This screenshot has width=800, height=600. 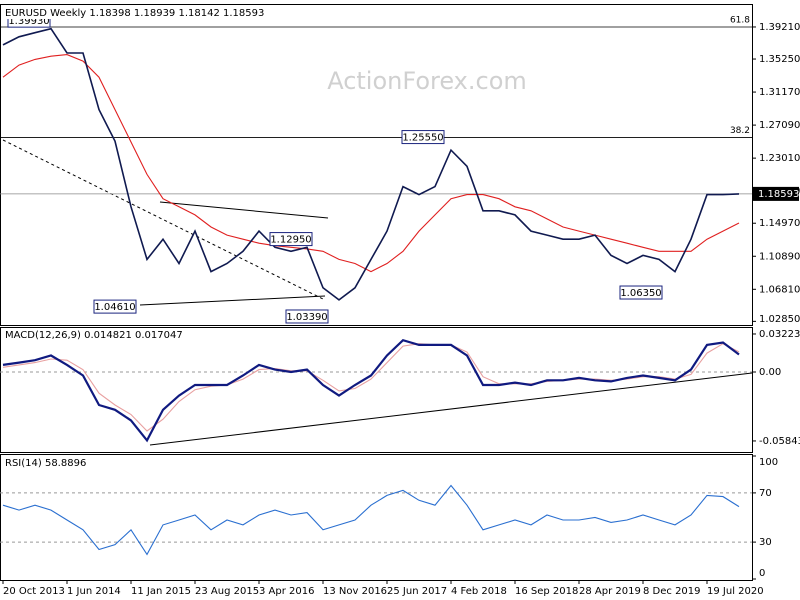 I want to click on annotation-label: 1.04610, so click(x=114, y=307).